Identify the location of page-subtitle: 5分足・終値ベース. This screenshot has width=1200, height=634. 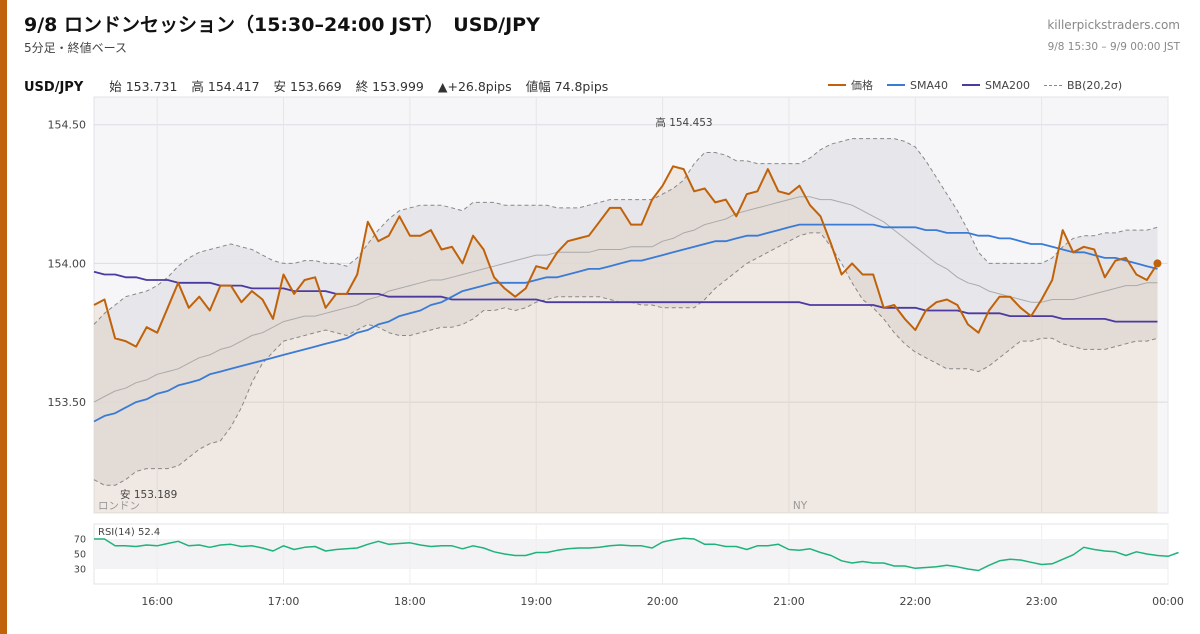
(76, 48).